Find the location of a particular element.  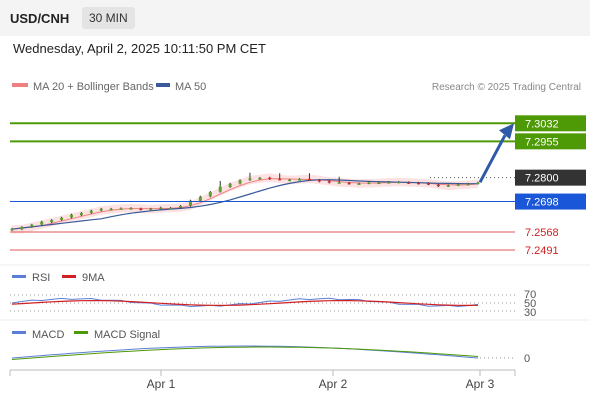

rsi-line is located at coordinates (245, 302).